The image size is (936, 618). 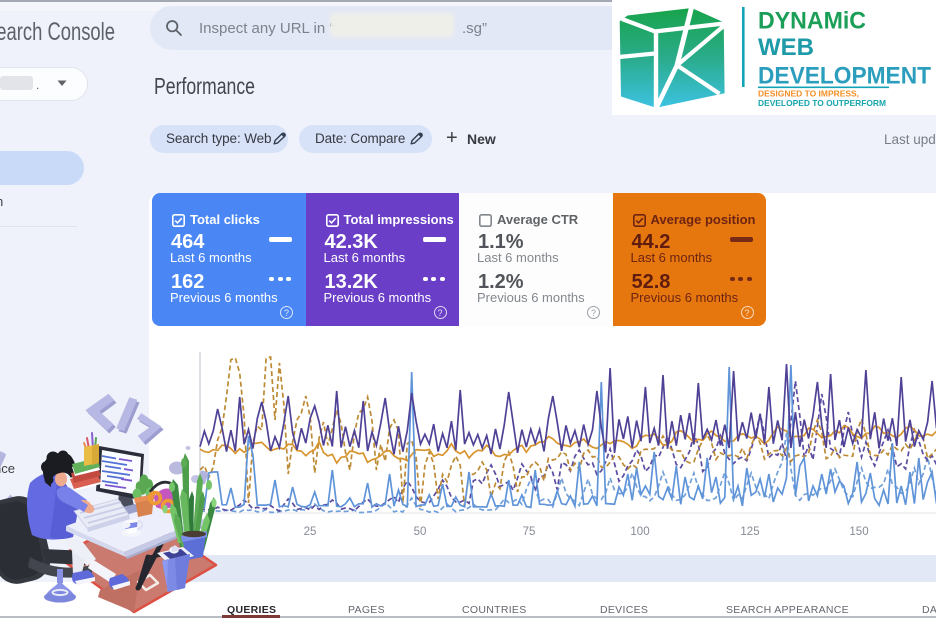 What do you see at coordinates (786, 47) in the screenshot?
I see `svg-text: WEB` at bounding box center [786, 47].